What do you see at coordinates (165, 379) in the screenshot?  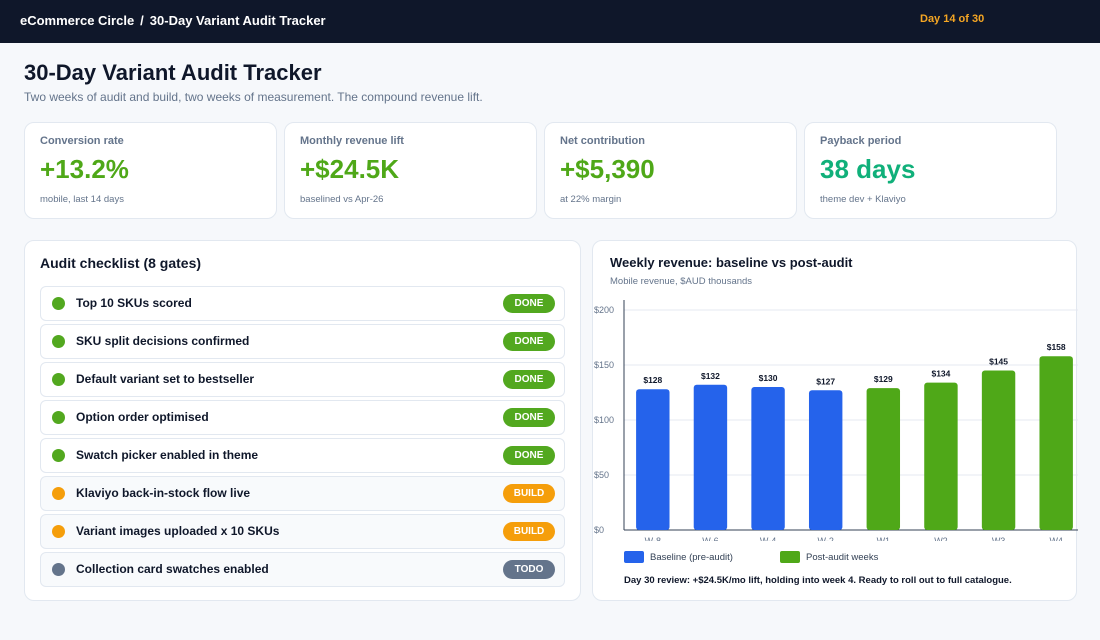 I see `checklist-item-label: Default variant set to bestseller` at bounding box center [165, 379].